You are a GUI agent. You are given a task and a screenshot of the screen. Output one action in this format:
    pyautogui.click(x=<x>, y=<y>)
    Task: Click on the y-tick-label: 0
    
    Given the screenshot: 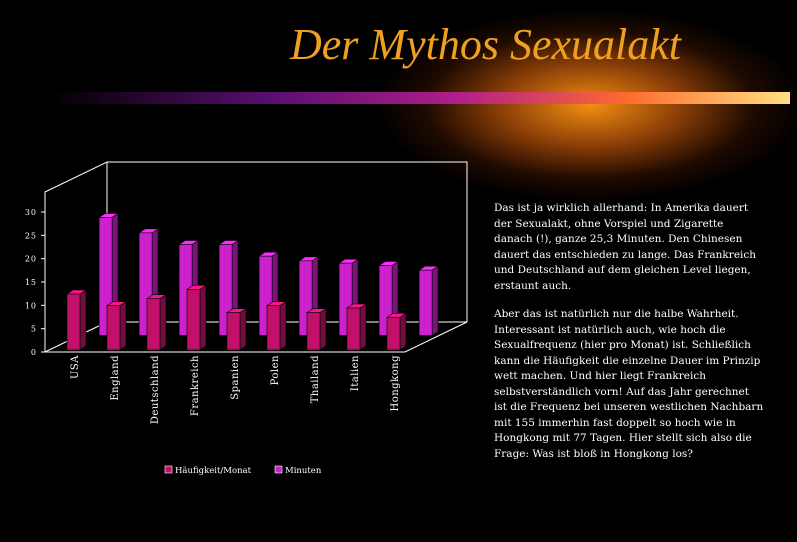 What is the action you would take?
    pyautogui.click(x=34, y=352)
    